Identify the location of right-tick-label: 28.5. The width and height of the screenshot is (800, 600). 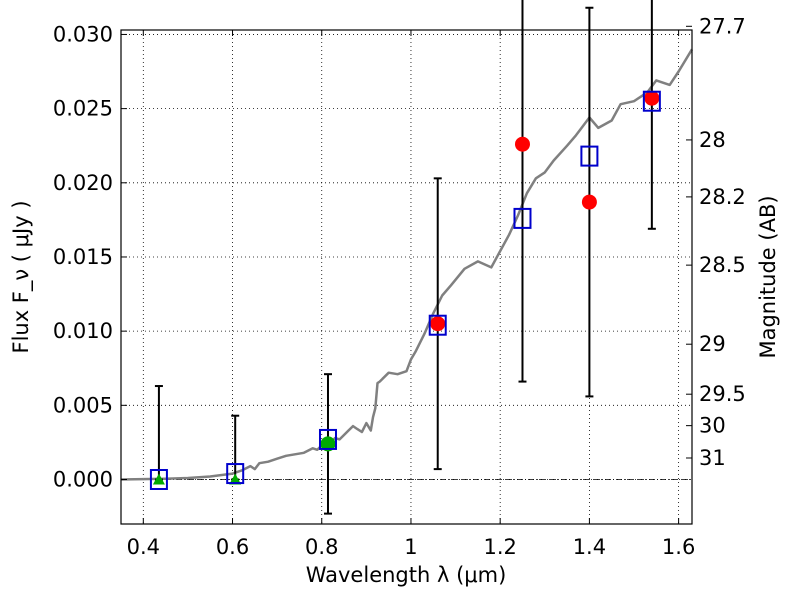
(722, 265).